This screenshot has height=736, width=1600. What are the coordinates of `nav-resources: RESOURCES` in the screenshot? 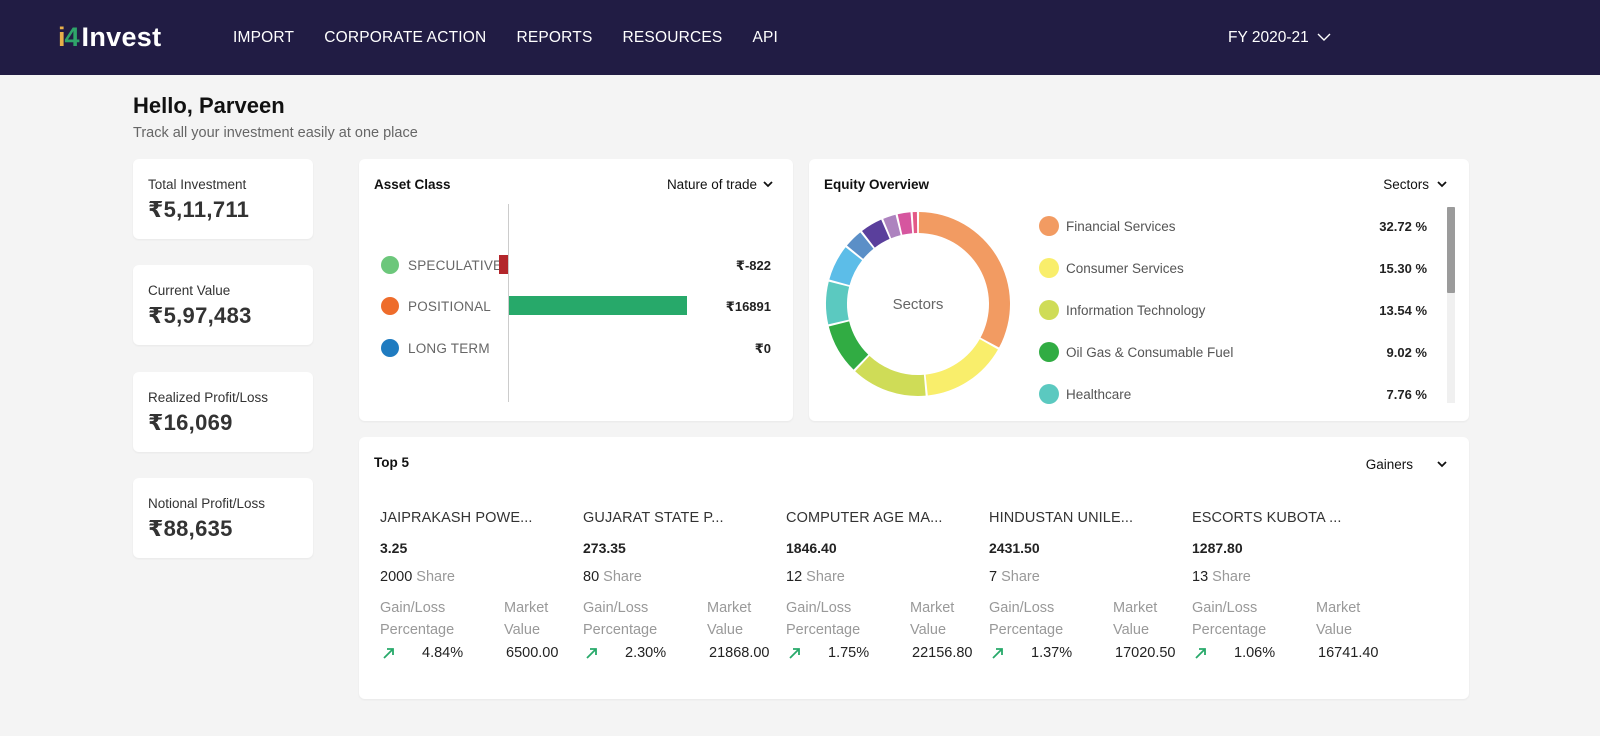 It's located at (672, 37).